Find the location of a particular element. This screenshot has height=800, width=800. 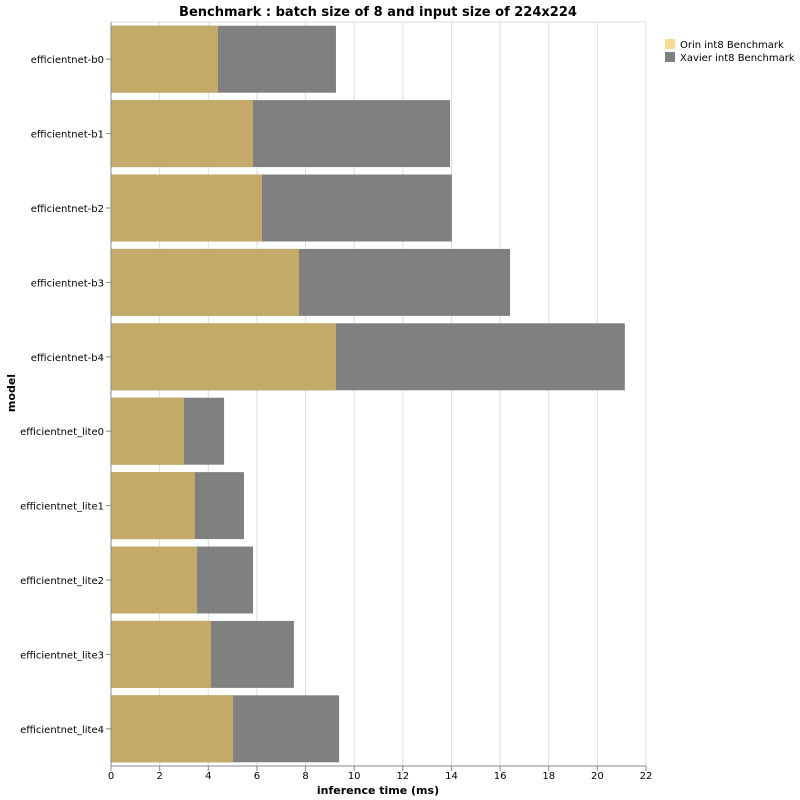

y-tick-label: efficientnet_lite1 is located at coordinates (62, 507).